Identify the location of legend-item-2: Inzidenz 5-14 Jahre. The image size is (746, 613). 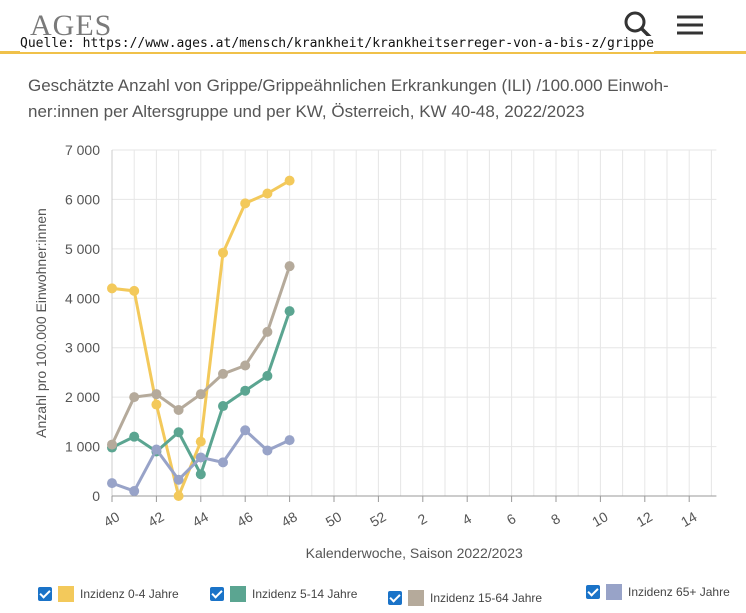
(283, 594).